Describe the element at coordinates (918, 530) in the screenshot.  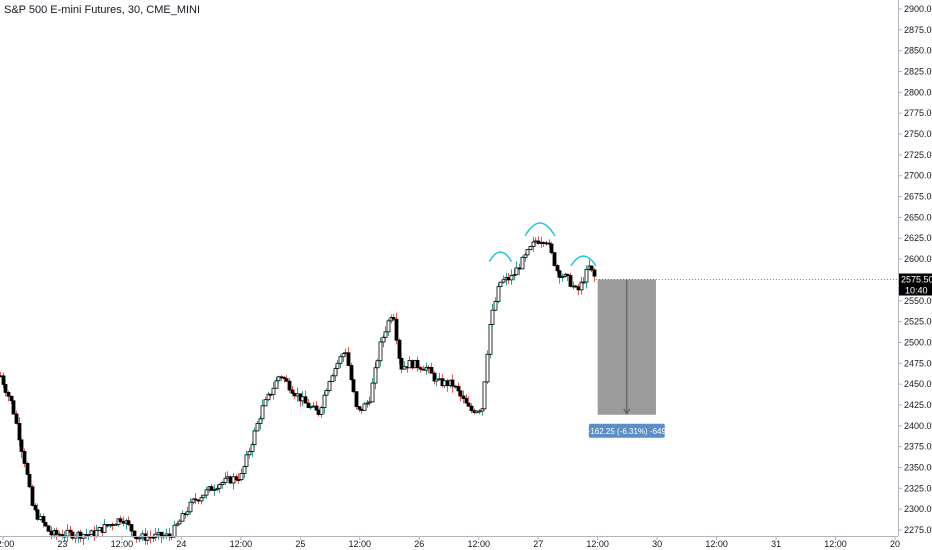
I see `price-tick-label: 2275.00` at that location.